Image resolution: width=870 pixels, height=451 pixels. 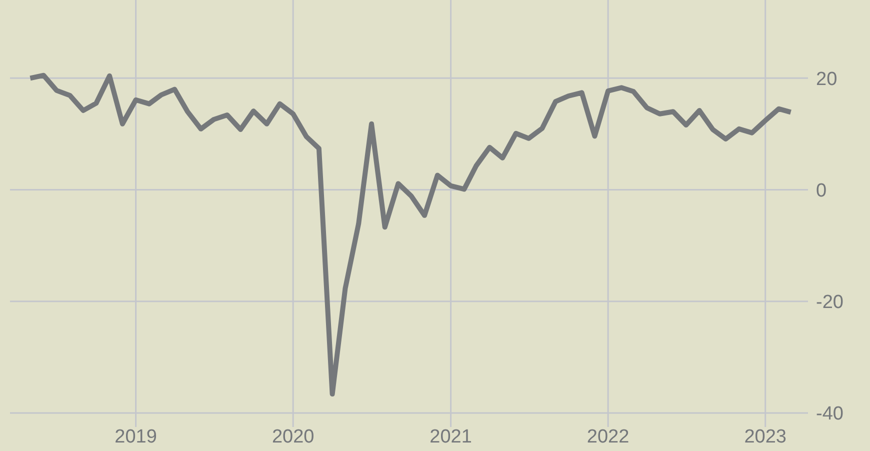 What do you see at coordinates (765, 437) in the screenshot?
I see `x-tick-label: 2023` at bounding box center [765, 437].